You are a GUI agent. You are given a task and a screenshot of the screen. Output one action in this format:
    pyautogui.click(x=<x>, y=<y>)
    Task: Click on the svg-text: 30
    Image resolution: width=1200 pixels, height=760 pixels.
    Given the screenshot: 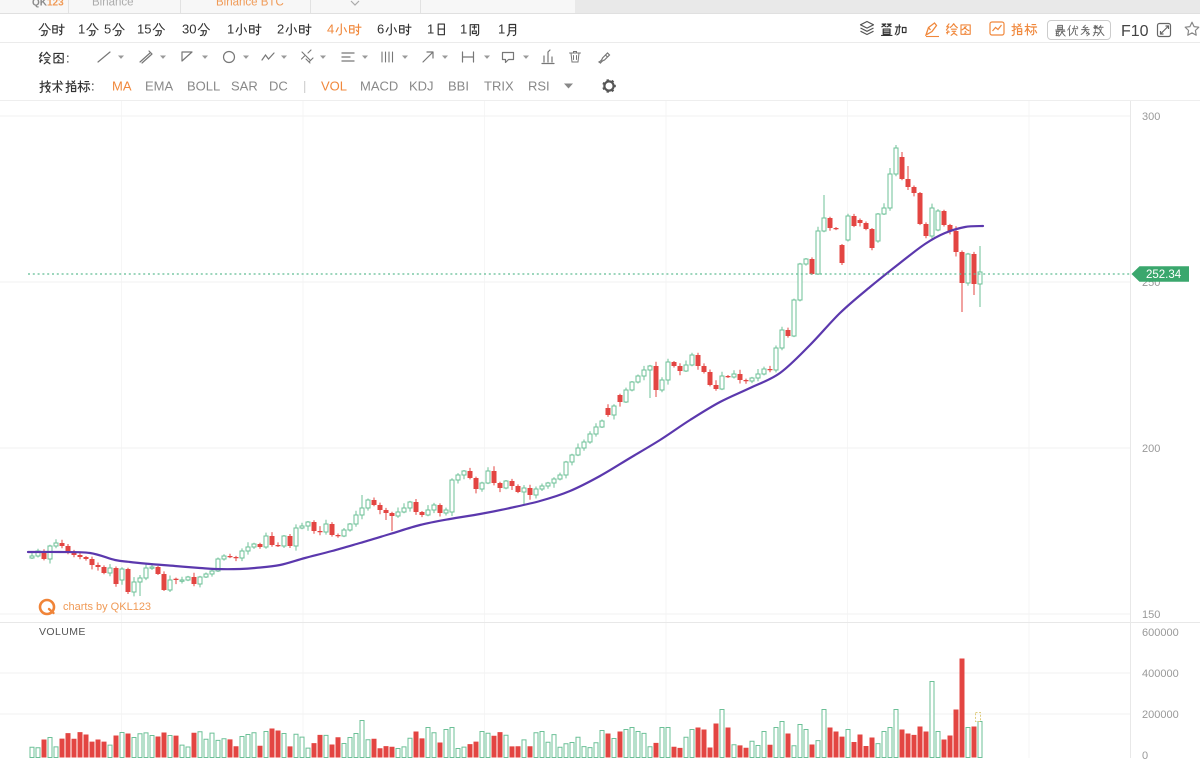 What is the action you would take?
    pyautogui.click(x=189, y=29)
    